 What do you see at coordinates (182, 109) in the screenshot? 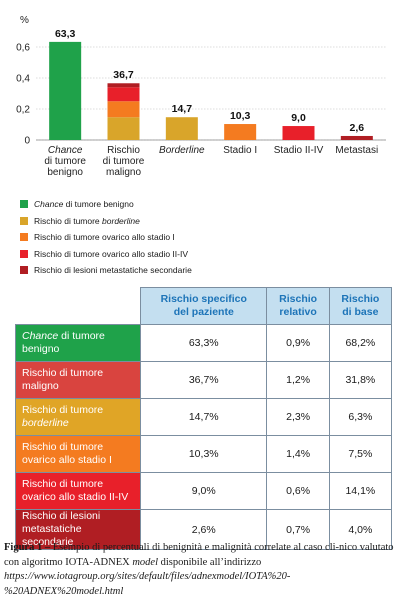
I see `data-label: 14,7` at bounding box center [182, 109].